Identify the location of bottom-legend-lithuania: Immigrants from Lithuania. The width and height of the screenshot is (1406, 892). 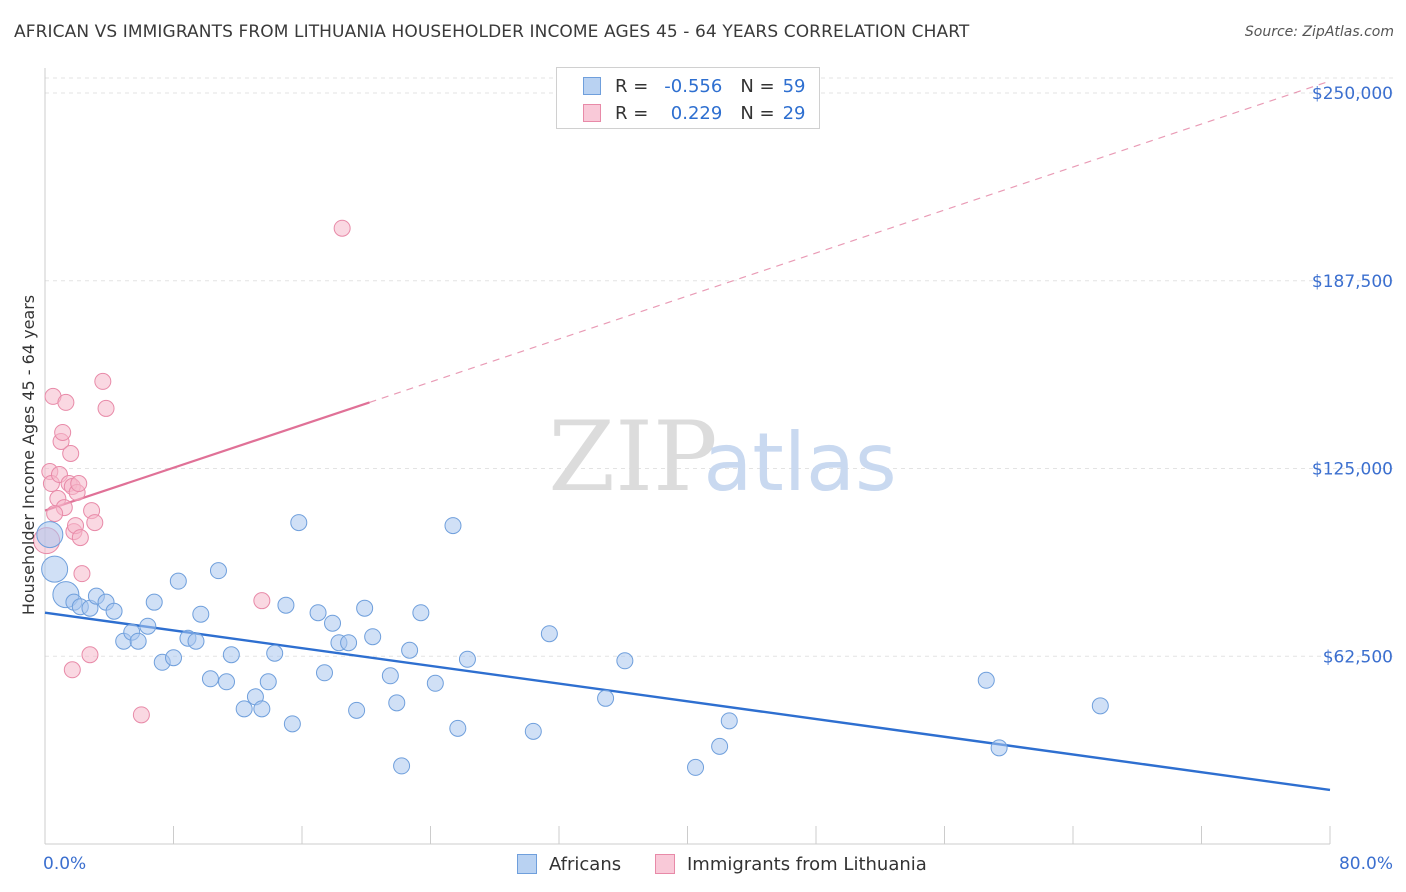
(791, 864).